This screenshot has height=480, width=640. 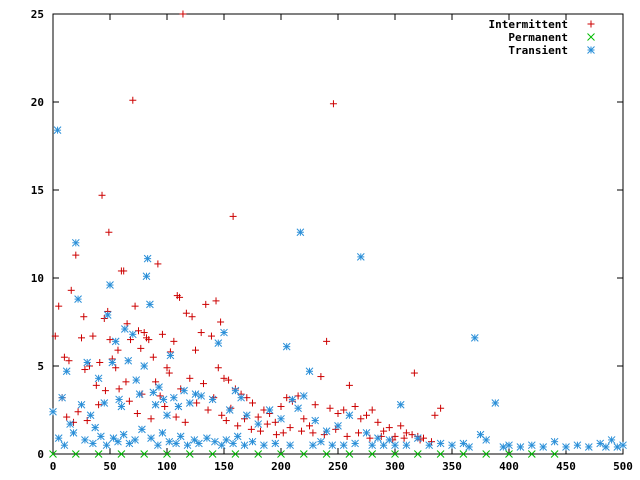 I want to click on y-tick-label: 20, so click(x=37, y=102).